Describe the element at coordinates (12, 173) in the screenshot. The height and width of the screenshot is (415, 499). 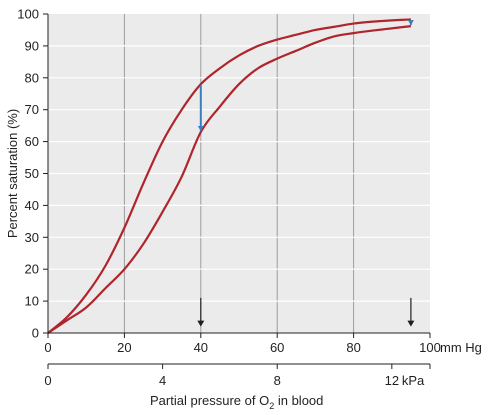
I see `y-axis-label: Percent saturation (%)` at that location.